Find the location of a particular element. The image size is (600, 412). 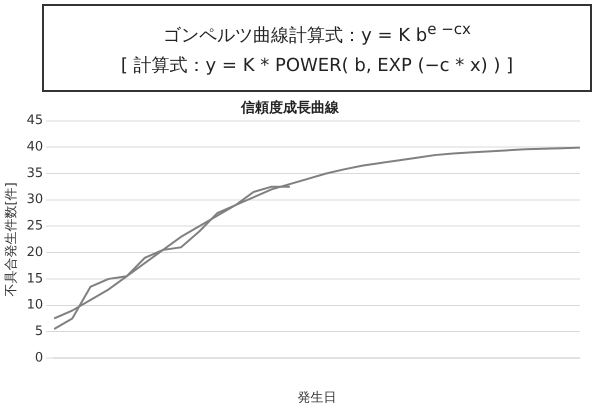

y-tick-label: 5 is located at coordinates (39, 332).